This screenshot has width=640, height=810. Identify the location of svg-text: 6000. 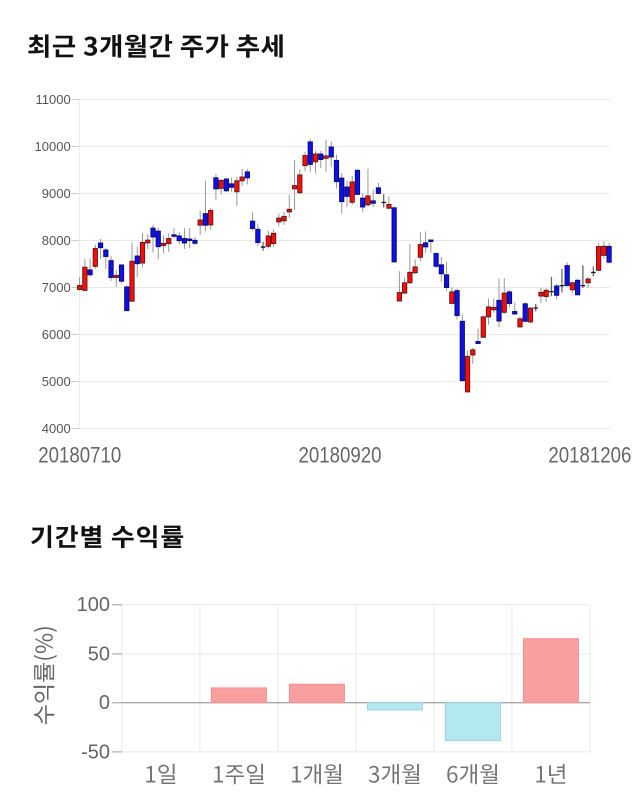
(56, 334).